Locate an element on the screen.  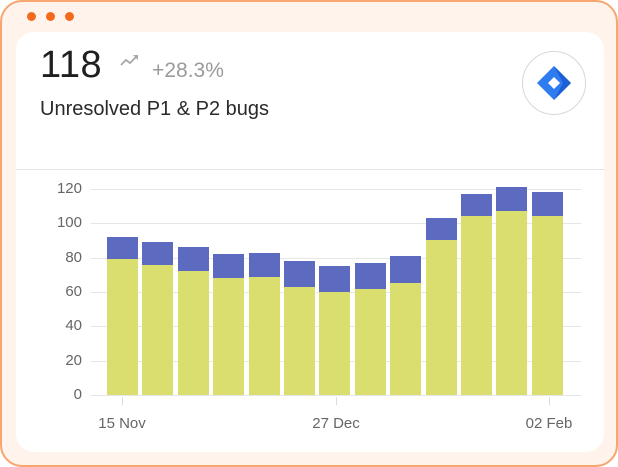
y-axis-tick-label: 20 is located at coordinates (73, 360).